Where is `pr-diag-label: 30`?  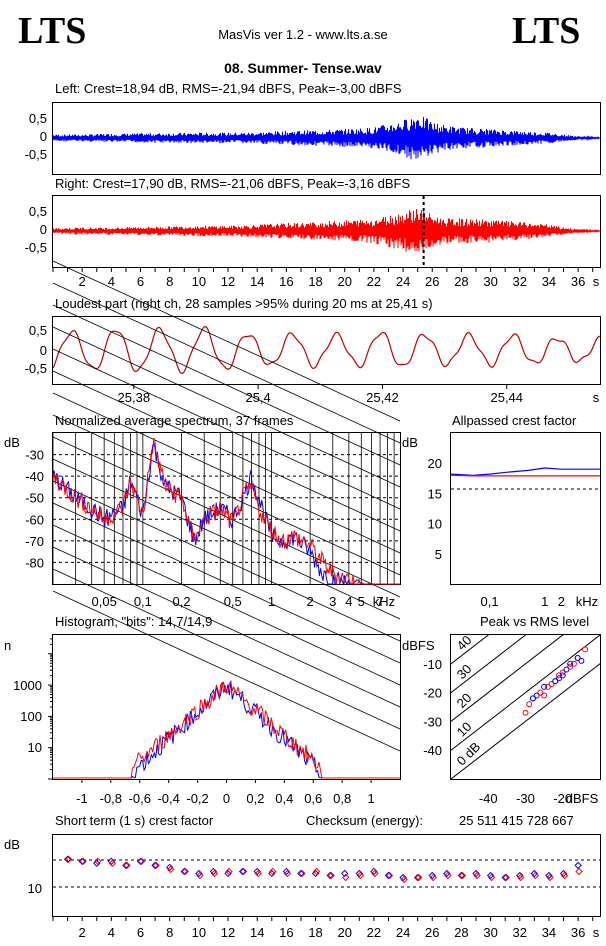 pr-diag-label: 30 is located at coordinates (464, 671).